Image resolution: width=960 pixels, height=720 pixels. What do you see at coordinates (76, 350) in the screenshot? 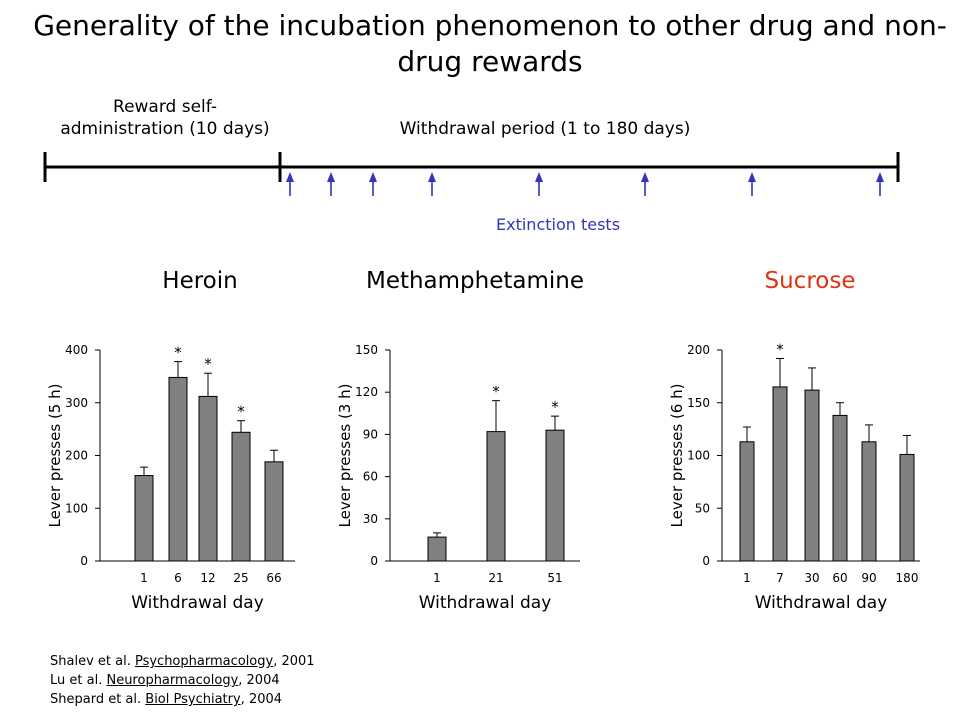
I see `y-tick-label: 400` at bounding box center [76, 350].